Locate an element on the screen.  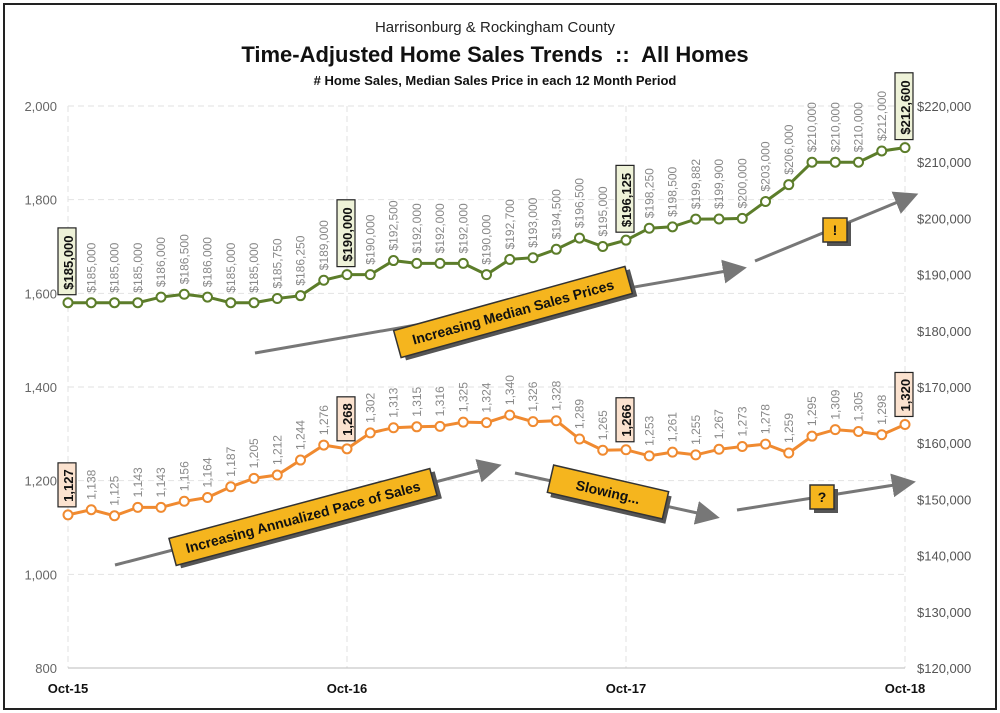
annotation-price: Increasing Median Sales Prices is located at coordinates (515, 313).